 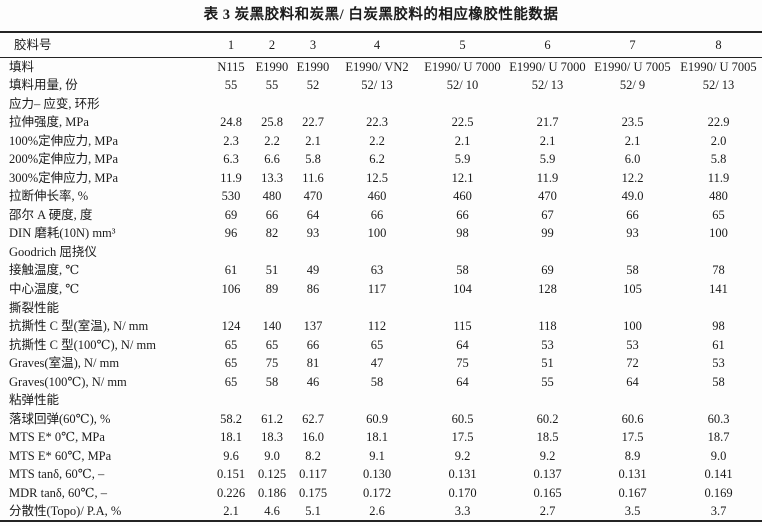 I want to click on value-cell: 98, so click(x=462, y=233).